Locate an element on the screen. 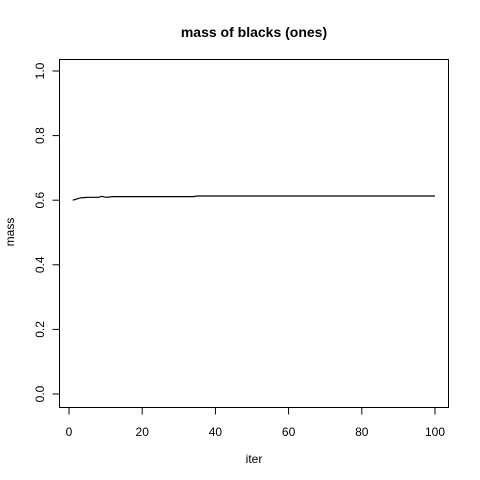 The height and width of the screenshot is (480, 480). y-tick-label: 0.4 is located at coordinates (40, 264).